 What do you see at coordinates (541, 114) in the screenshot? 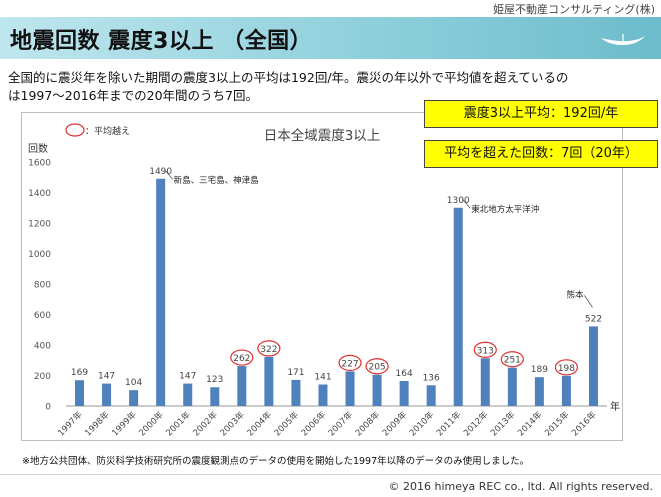
I see `average-callout: 震度3以上平均：192回/年` at bounding box center [541, 114].